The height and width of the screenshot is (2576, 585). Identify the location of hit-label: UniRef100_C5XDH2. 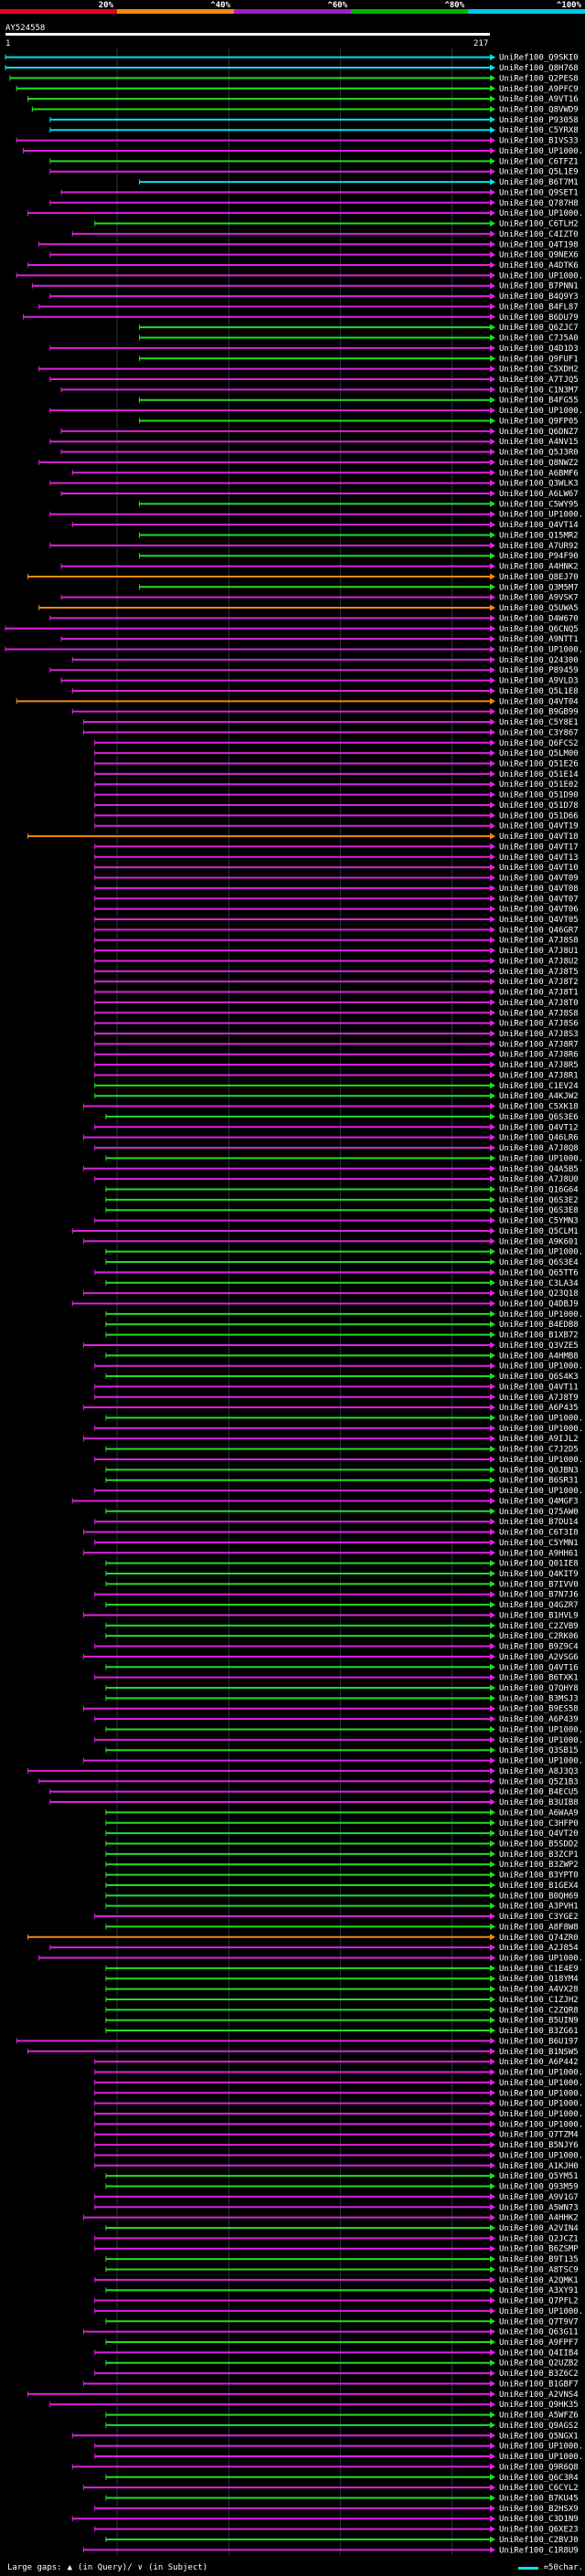
(539, 370).